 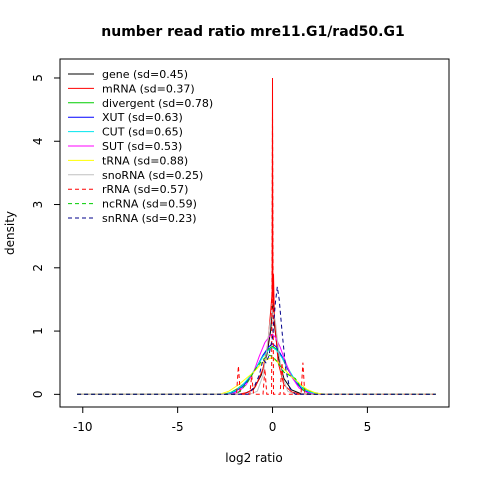 I want to click on y-tick-label-1: 1, so click(x=38, y=331).